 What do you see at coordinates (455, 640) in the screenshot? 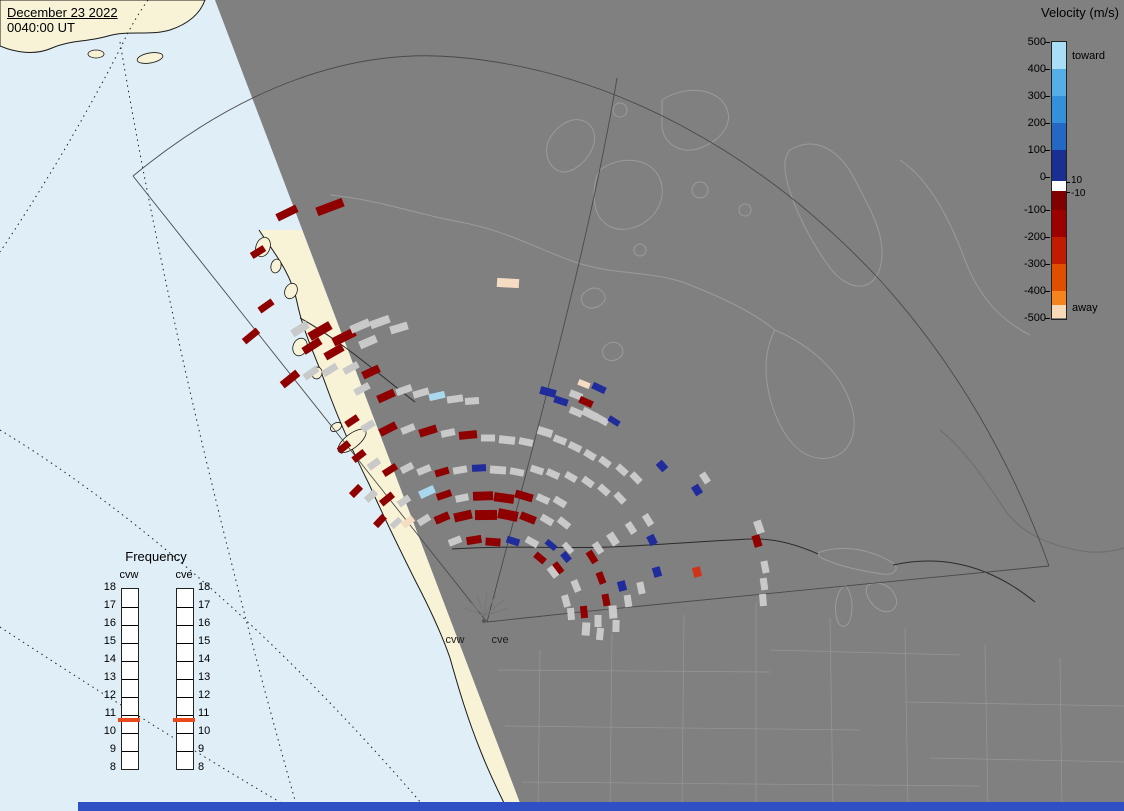
I see `radar-label-cvw: cvw` at bounding box center [455, 640].